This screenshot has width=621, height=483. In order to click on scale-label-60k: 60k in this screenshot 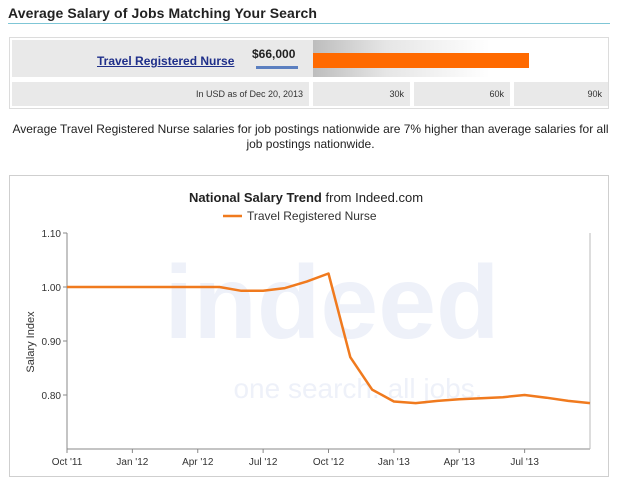, I will do `click(462, 94)`.